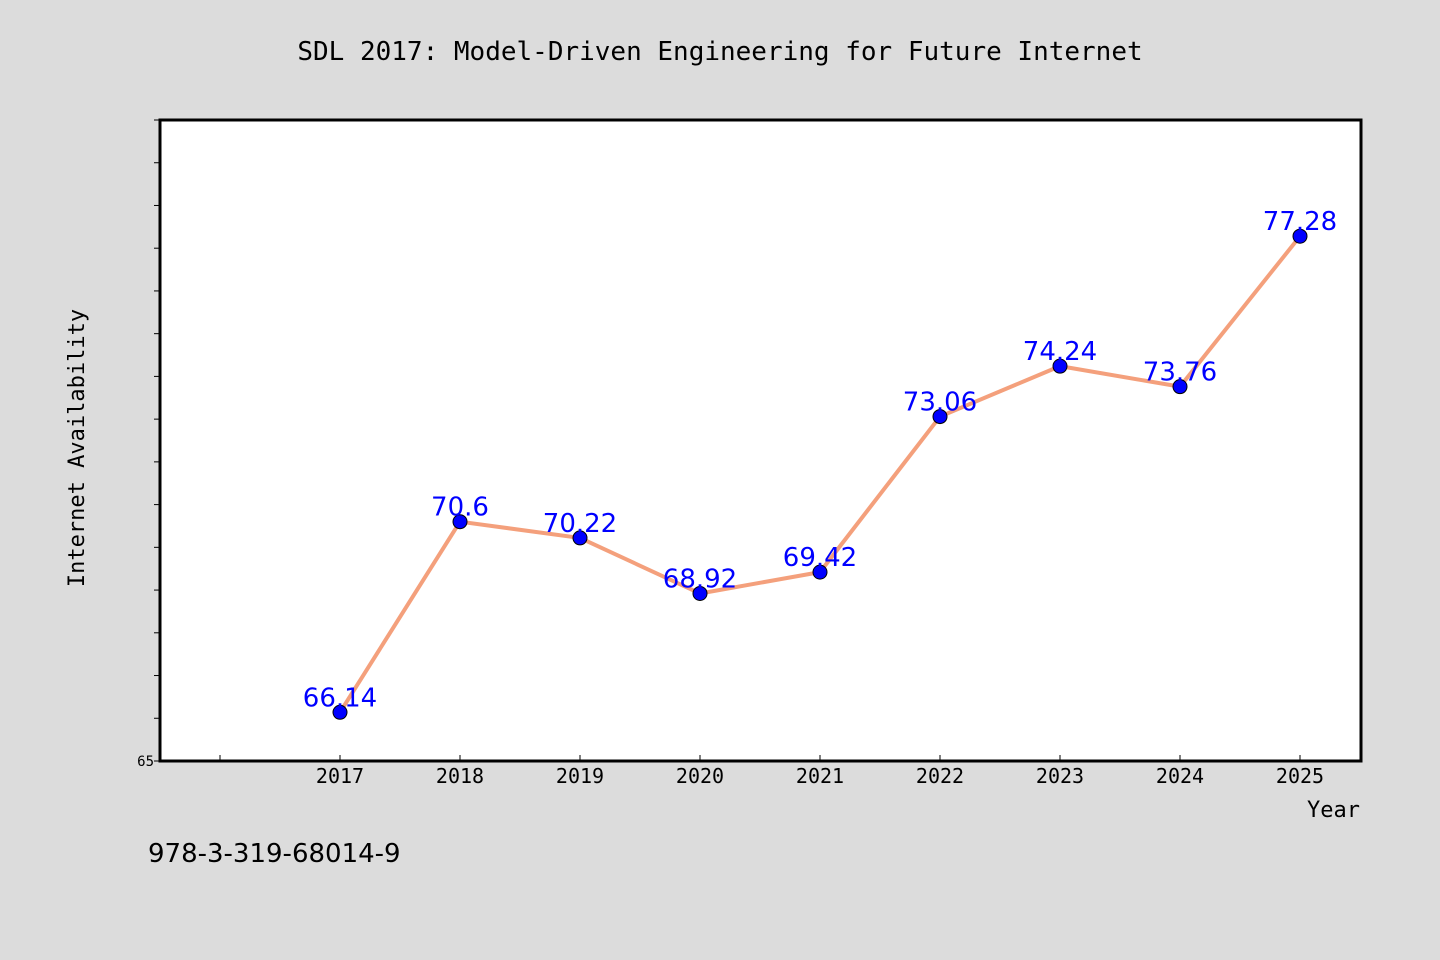 This screenshot has width=1440, height=960. Describe the element at coordinates (145, 762) in the screenshot. I see `y-tick-label: 65` at that location.